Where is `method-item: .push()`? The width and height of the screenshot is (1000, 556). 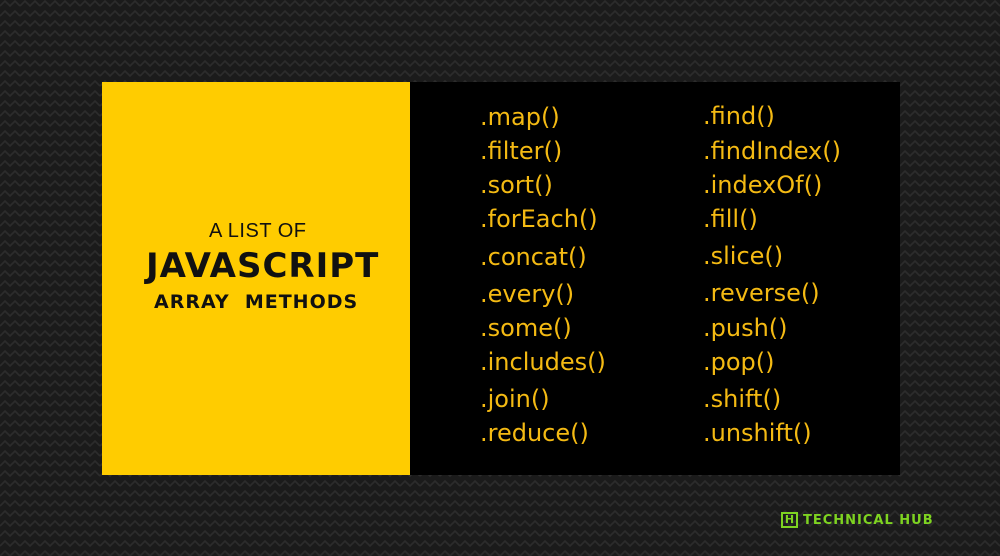 method-item: .push() is located at coordinates (745, 328).